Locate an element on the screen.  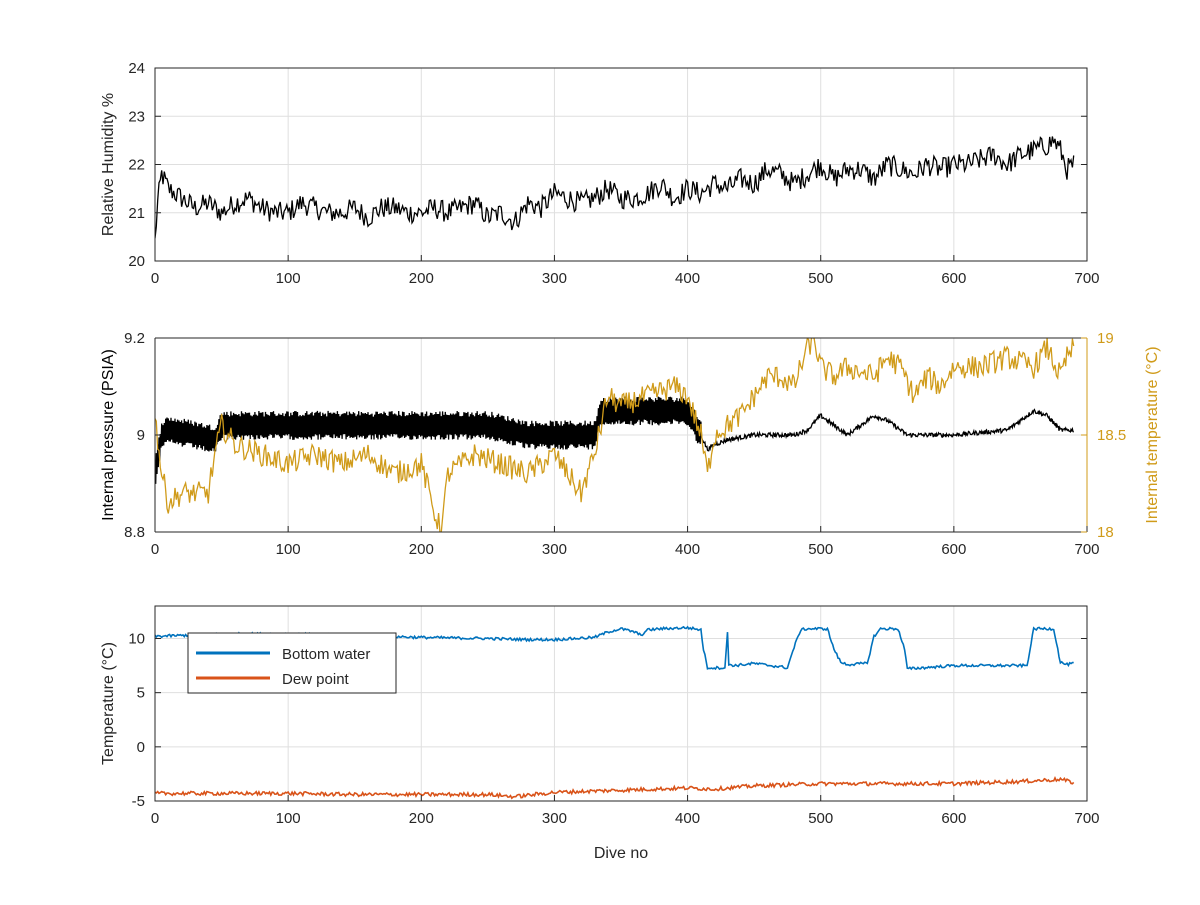
dew-point-line is located at coordinates (615, 787).